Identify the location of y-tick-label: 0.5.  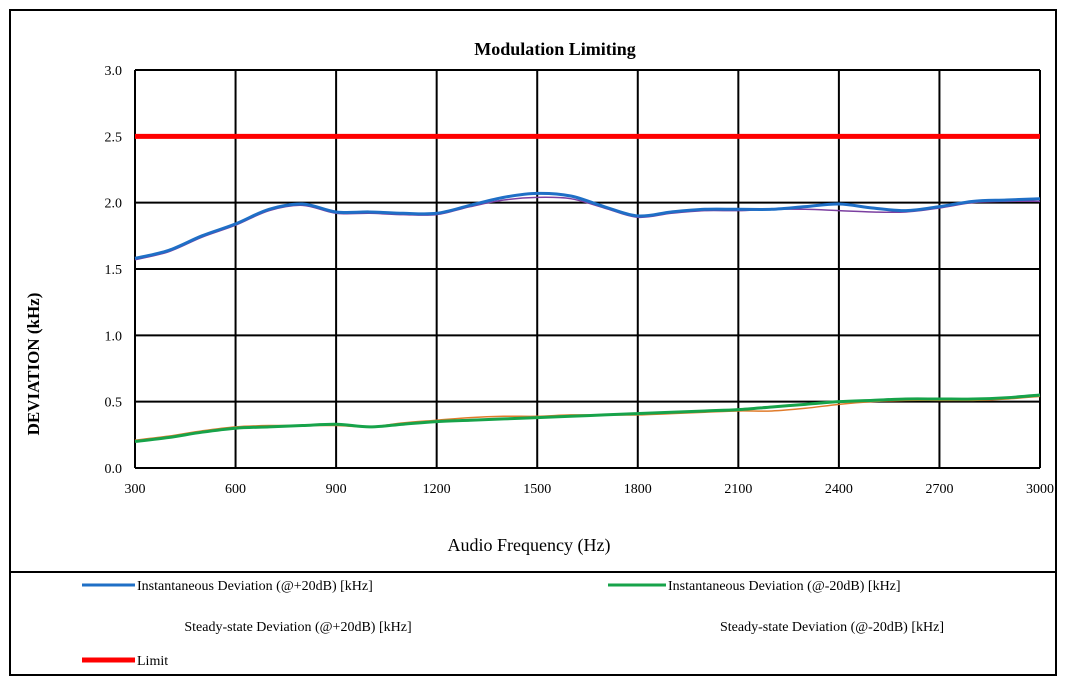
(114, 403).